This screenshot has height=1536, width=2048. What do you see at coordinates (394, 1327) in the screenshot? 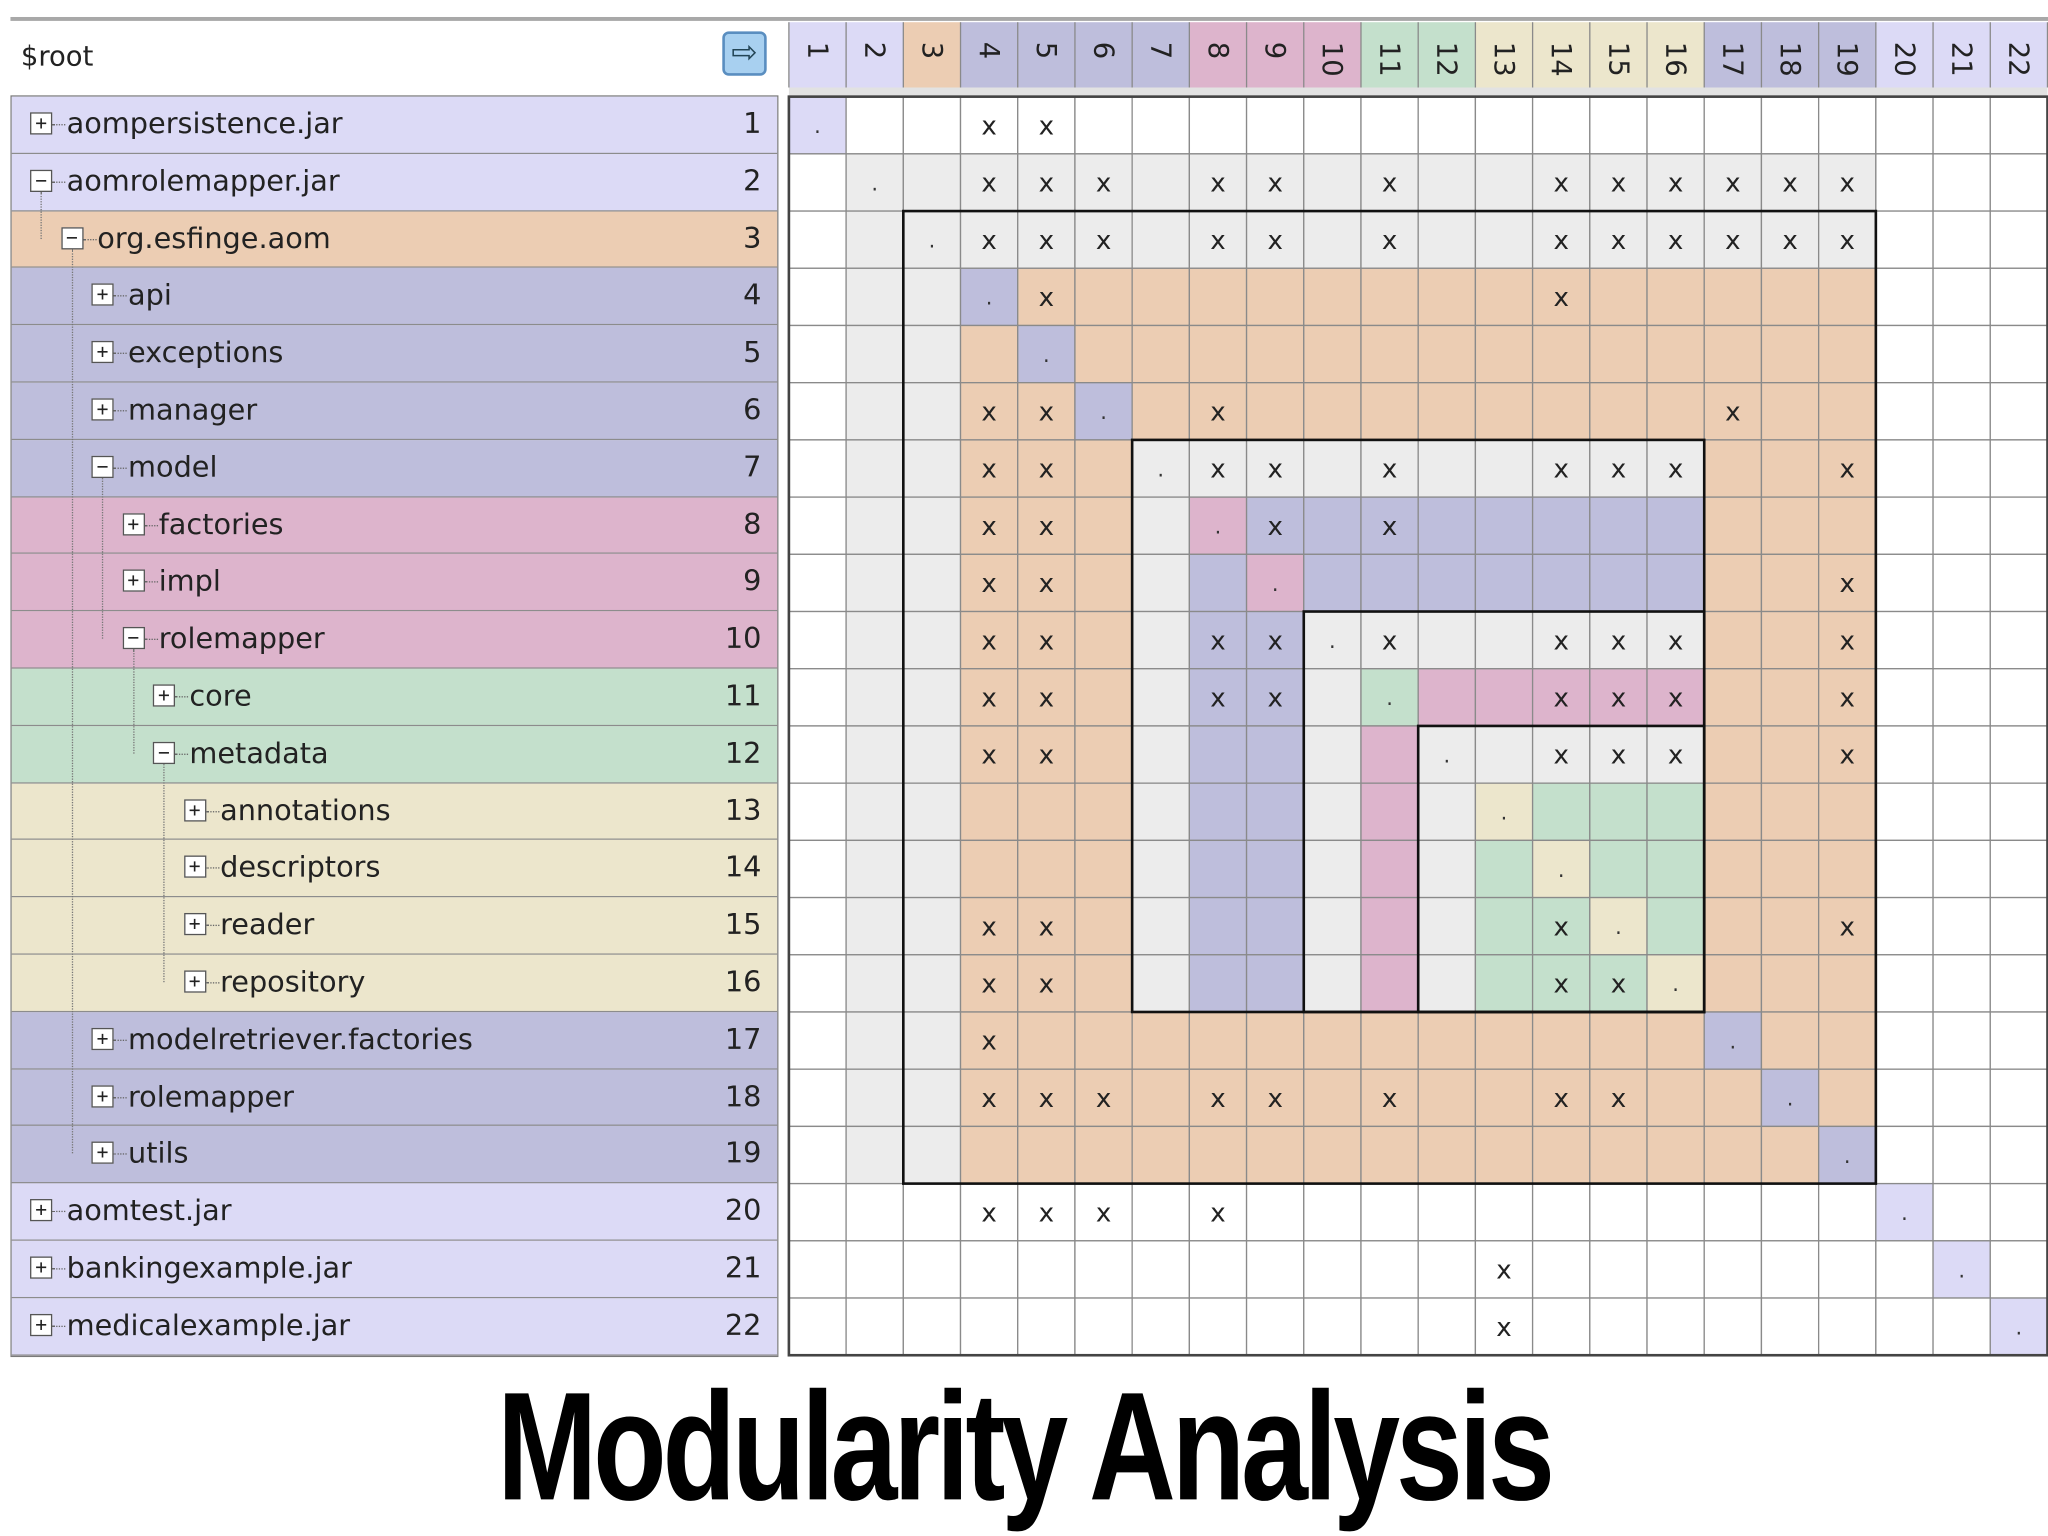
I see `tree-row: + medicalexample.jar 22` at bounding box center [394, 1327].